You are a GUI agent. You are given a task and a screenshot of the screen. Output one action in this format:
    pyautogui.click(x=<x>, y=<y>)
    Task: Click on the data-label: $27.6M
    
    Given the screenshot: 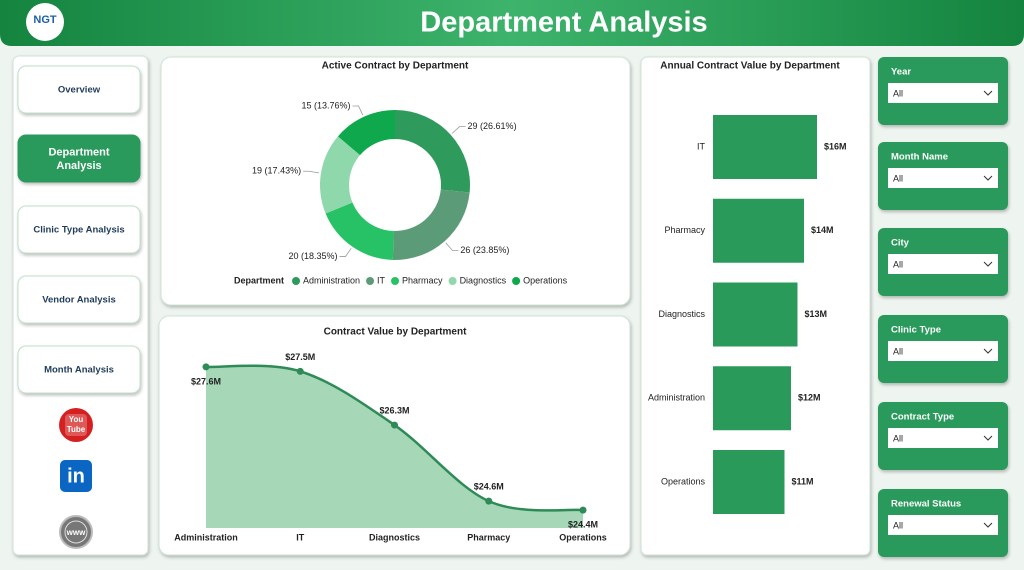 What is the action you would take?
    pyautogui.click(x=206, y=381)
    